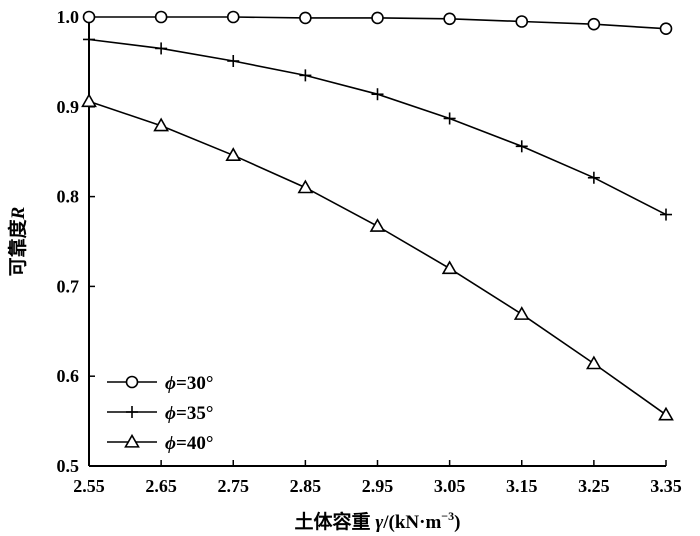  Describe the element at coordinates (132, 412) in the screenshot. I see `legend-marker-plus` at that location.